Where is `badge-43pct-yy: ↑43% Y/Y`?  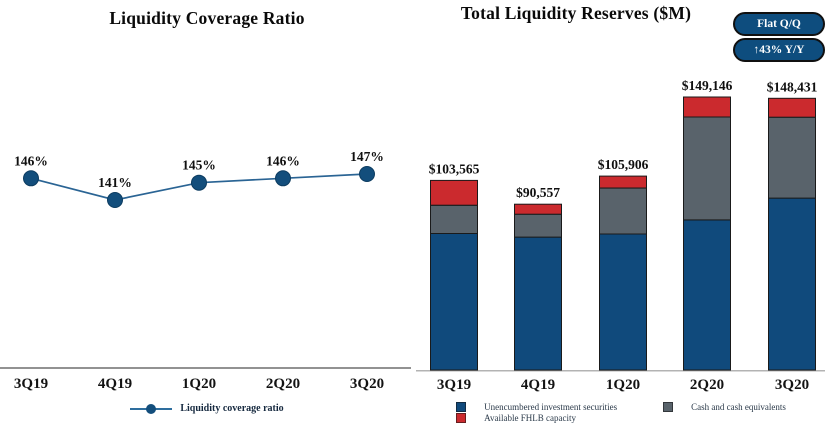
badge-43pct-yy: ↑43% Y/Y is located at coordinates (779, 50).